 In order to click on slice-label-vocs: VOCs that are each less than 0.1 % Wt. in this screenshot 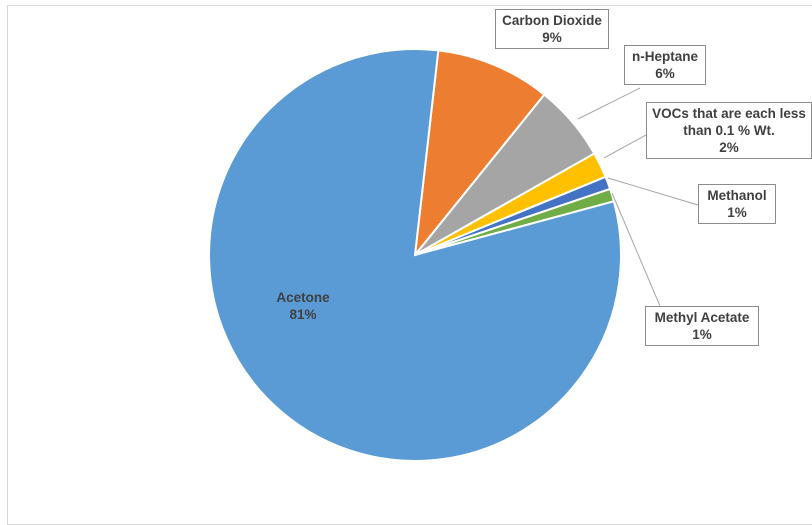, I will do `click(729, 122)`.